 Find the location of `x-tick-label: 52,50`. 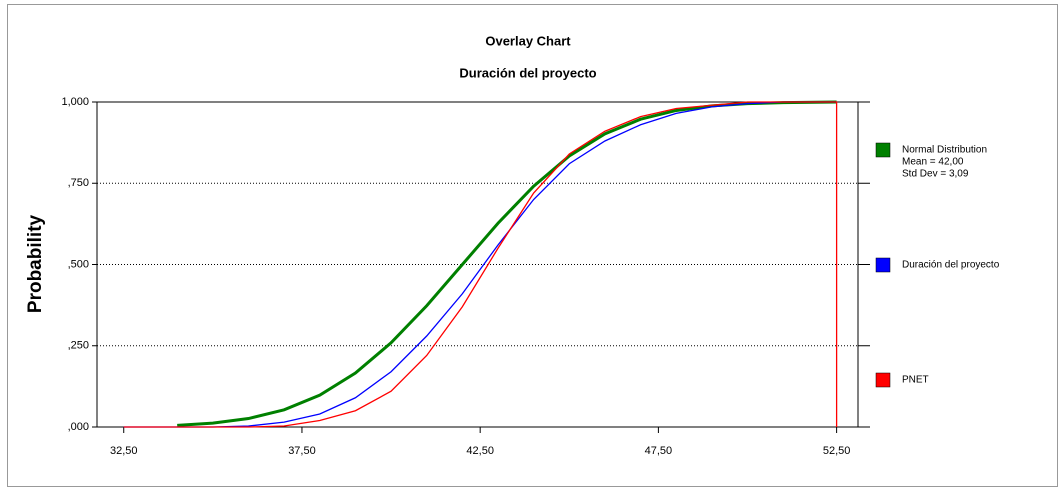

x-tick-label: 52,50 is located at coordinates (837, 451).